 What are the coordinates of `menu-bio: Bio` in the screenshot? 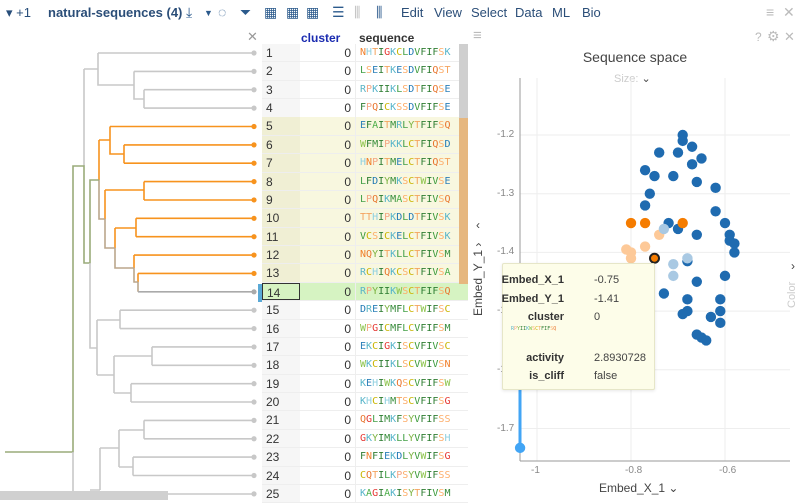 It's located at (591, 12).